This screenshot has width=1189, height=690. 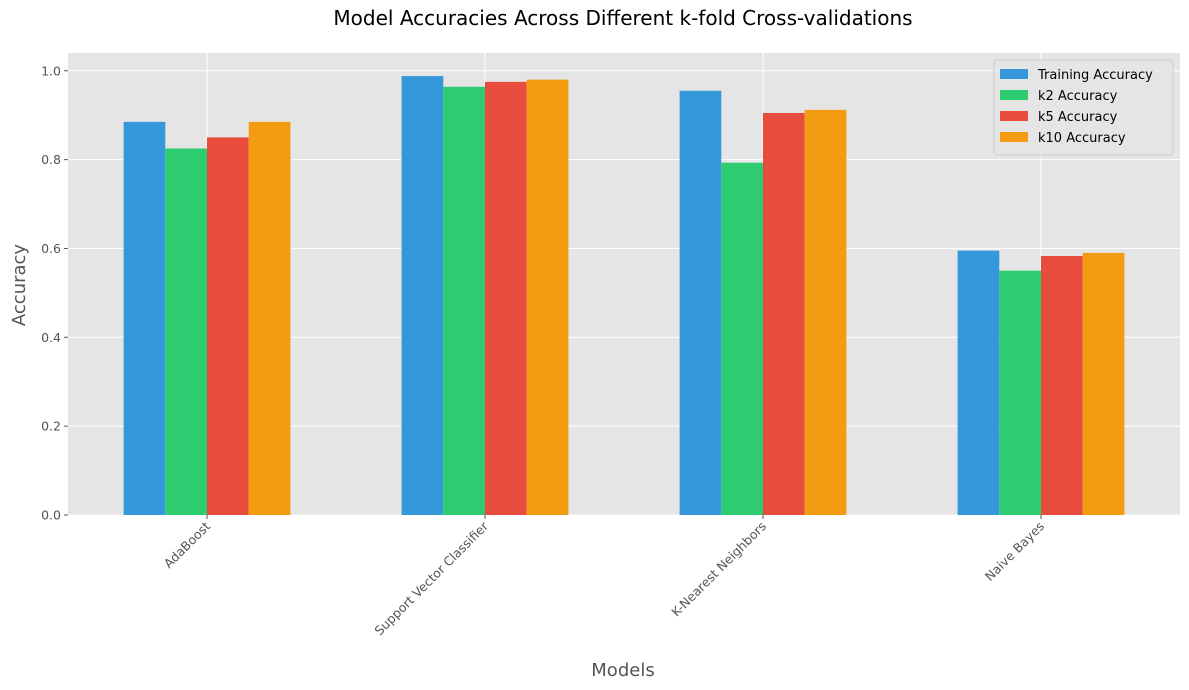 I want to click on x-tick-label: K-Nearest Neighbors, so click(x=718, y=569).